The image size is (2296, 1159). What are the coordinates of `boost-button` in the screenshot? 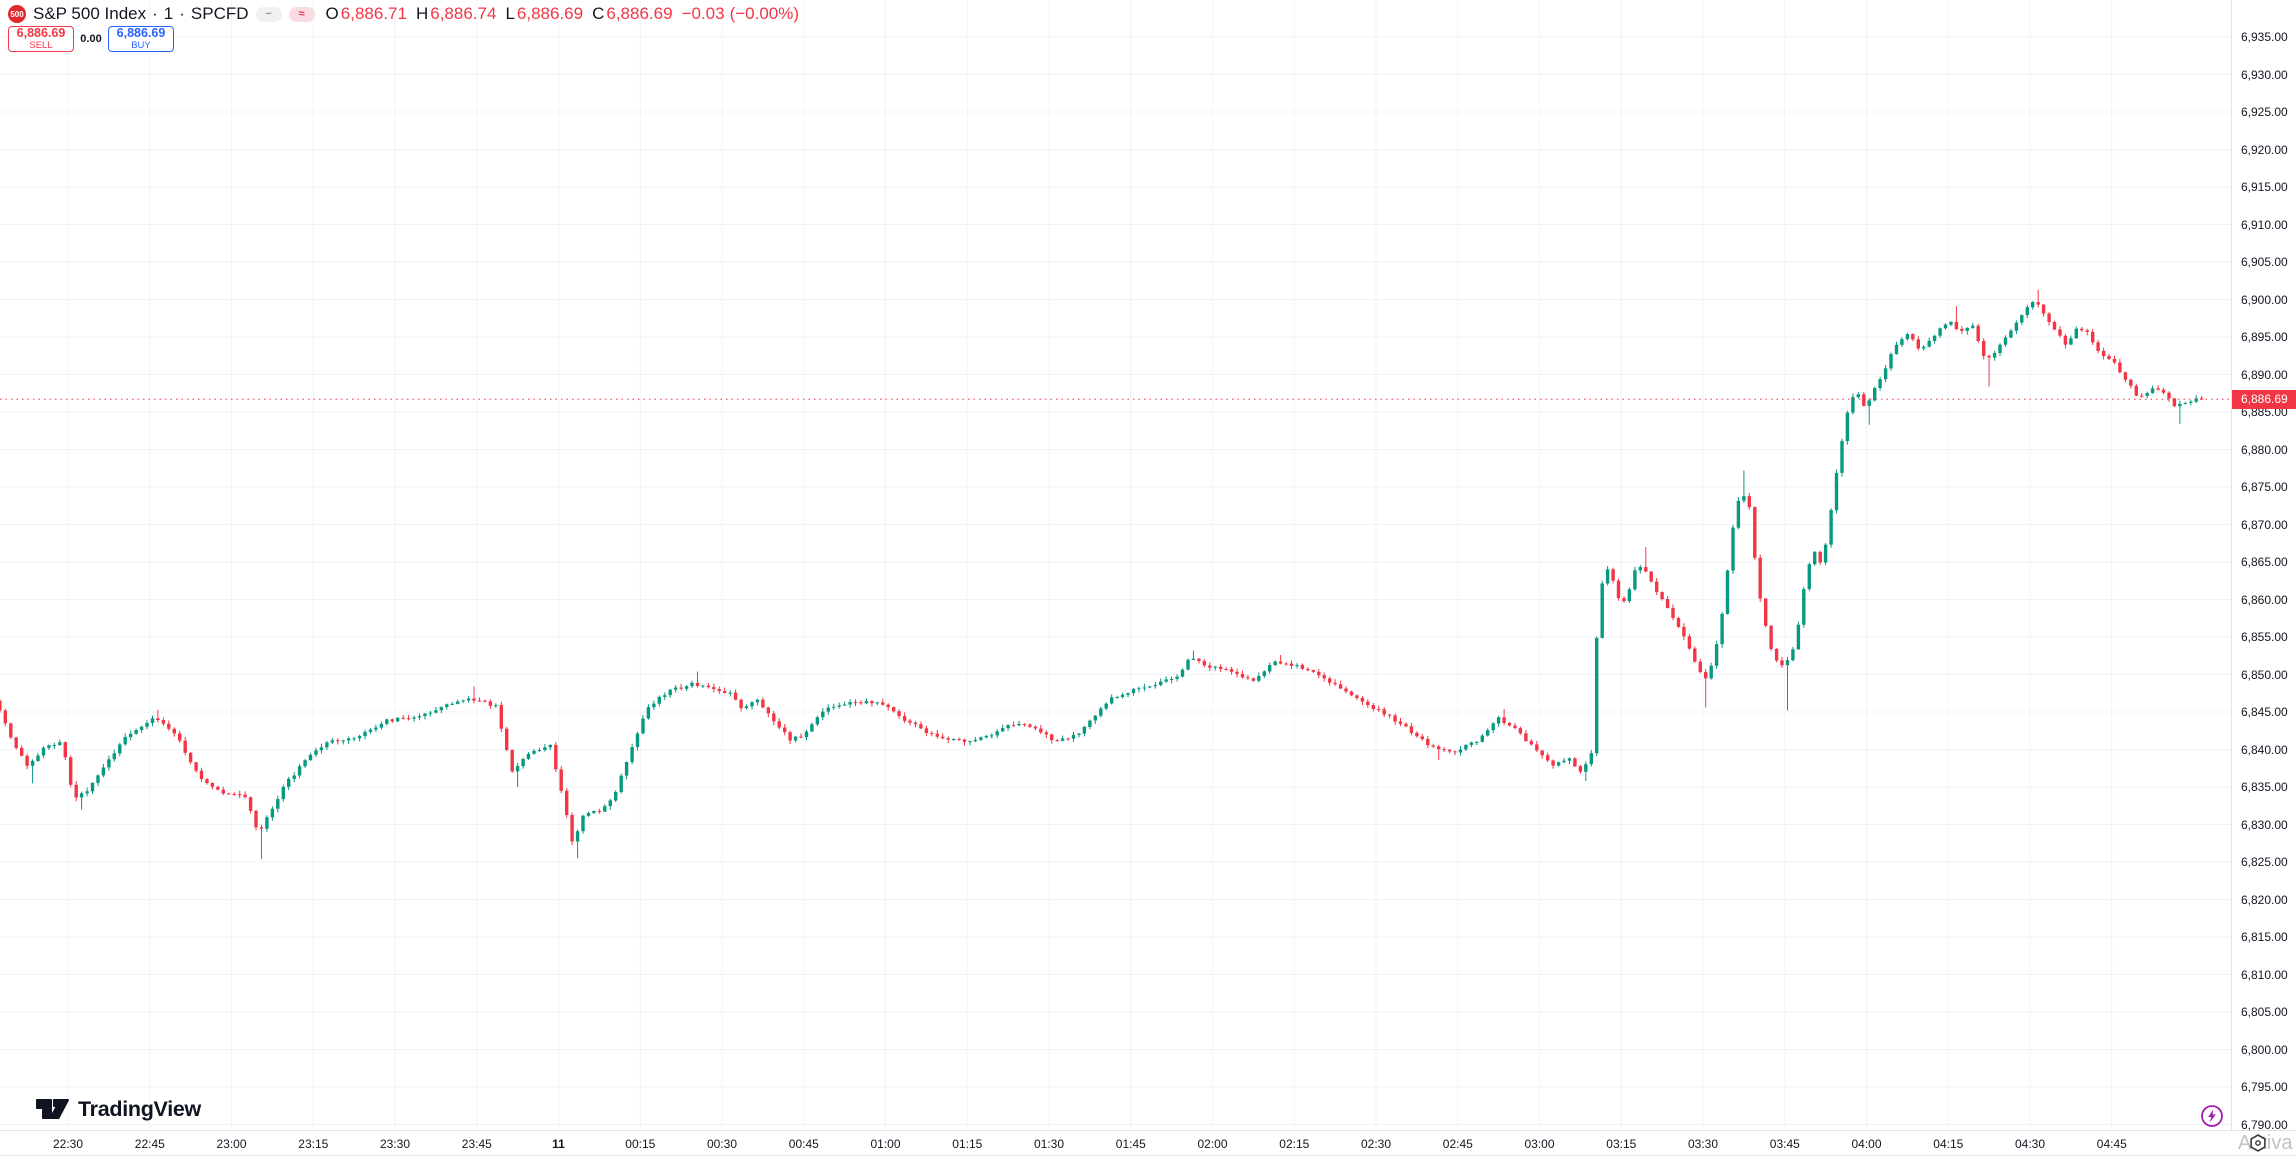 It's located at (2212, 1116).